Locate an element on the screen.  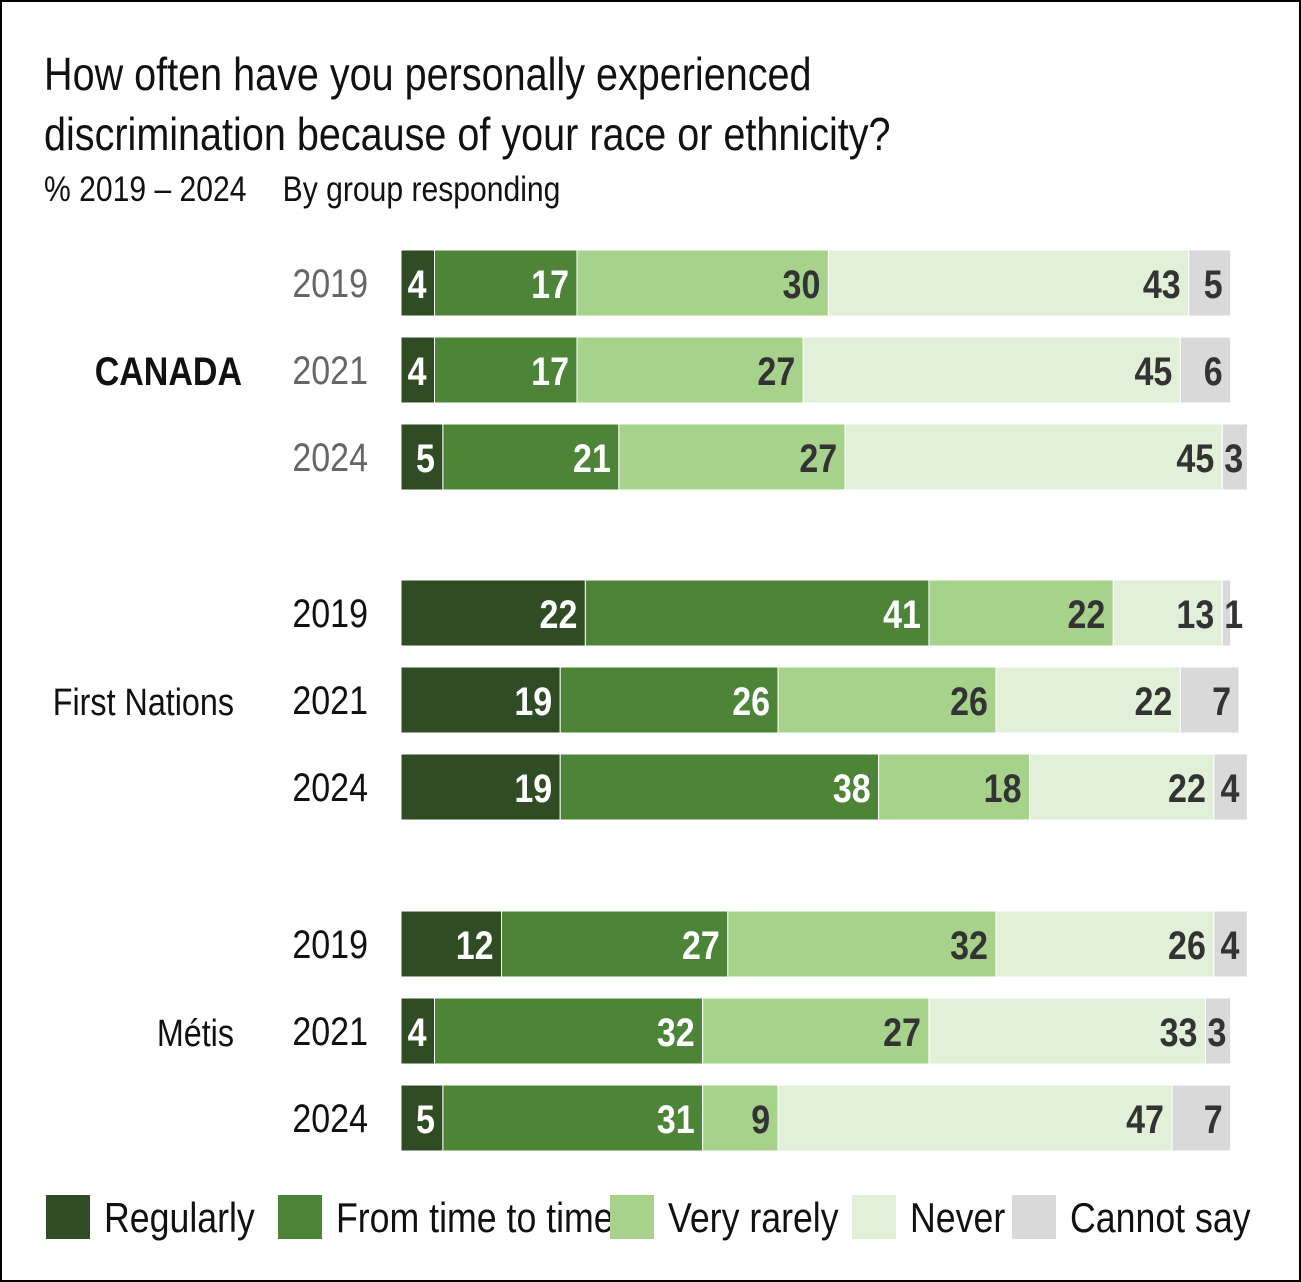
legend-label: From time to time is located at coordinates (475, 1218).